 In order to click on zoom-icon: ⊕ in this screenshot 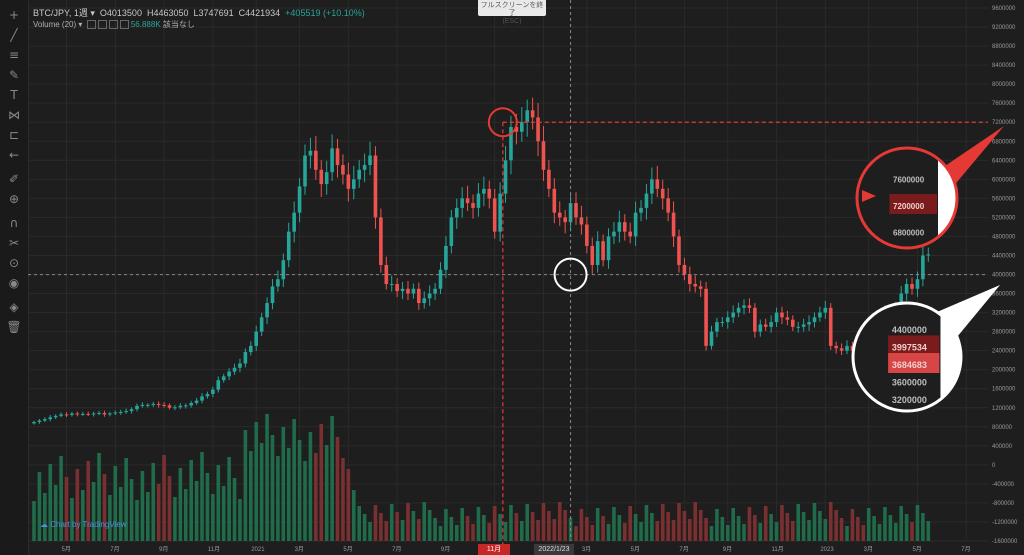, I will do `click(14, 199)`.